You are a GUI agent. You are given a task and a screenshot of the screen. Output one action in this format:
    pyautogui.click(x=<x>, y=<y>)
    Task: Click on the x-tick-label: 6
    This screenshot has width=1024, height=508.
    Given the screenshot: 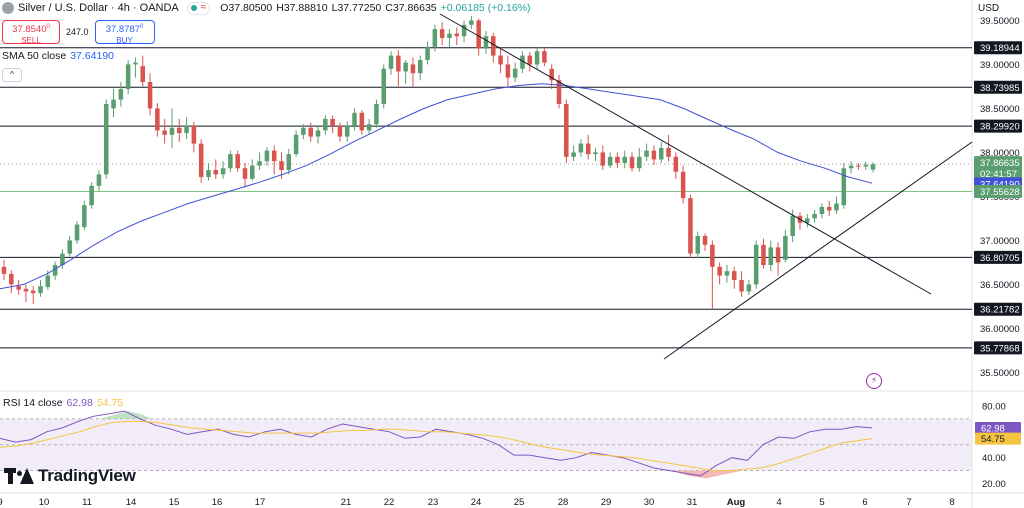 What is the action you would take?
    pyautogui.click(x=864, y=502)
    